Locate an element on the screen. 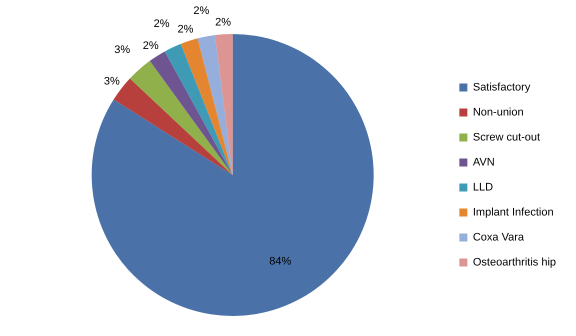 The image size is (576, 336). legend-label: Non-union is located at coordinates (498, 112).